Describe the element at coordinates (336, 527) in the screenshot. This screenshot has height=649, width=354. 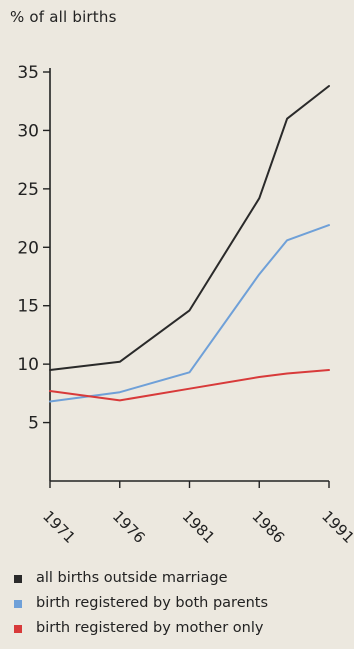
I see `x-tick-label: 1991` at that location.